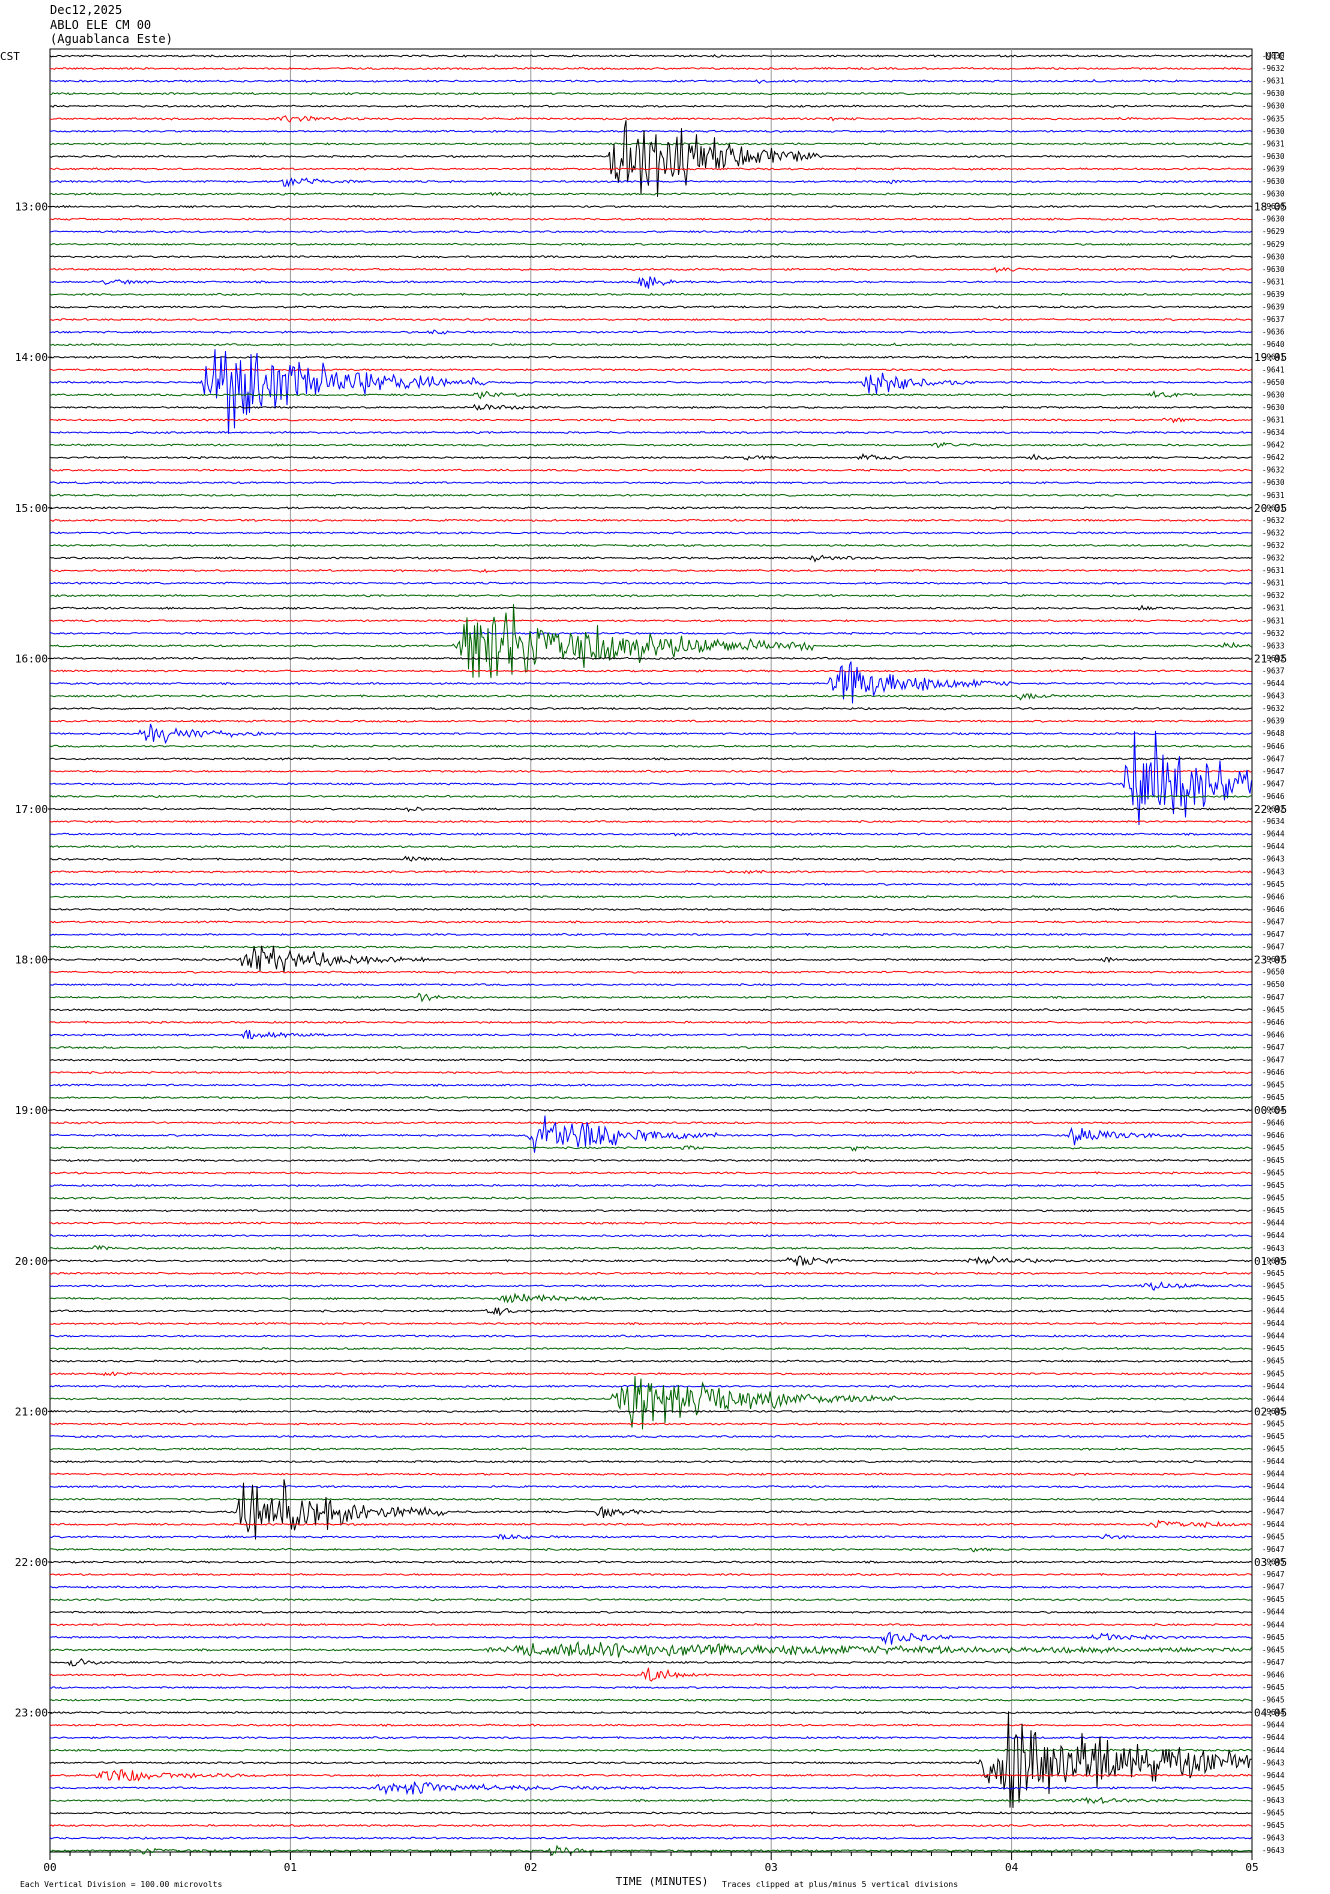  I want to click on trace-offset-label: -9629, so click(1273, 244).